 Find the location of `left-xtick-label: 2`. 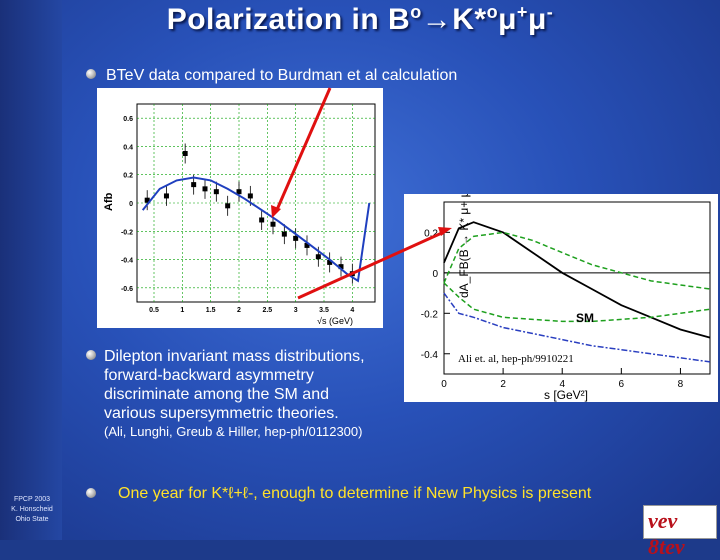

left-xtick-label: 2 is located at coordinates (239, 310).